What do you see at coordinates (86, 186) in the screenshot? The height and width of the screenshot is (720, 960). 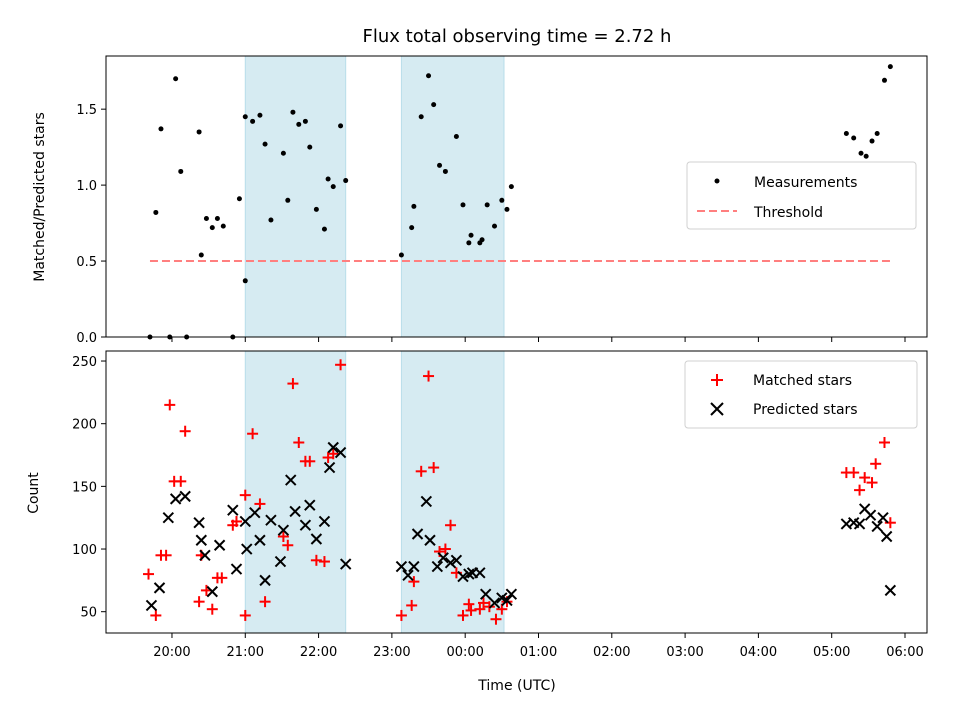 I see `y-tick-label: 1.0` at bounding box center [86, 186].